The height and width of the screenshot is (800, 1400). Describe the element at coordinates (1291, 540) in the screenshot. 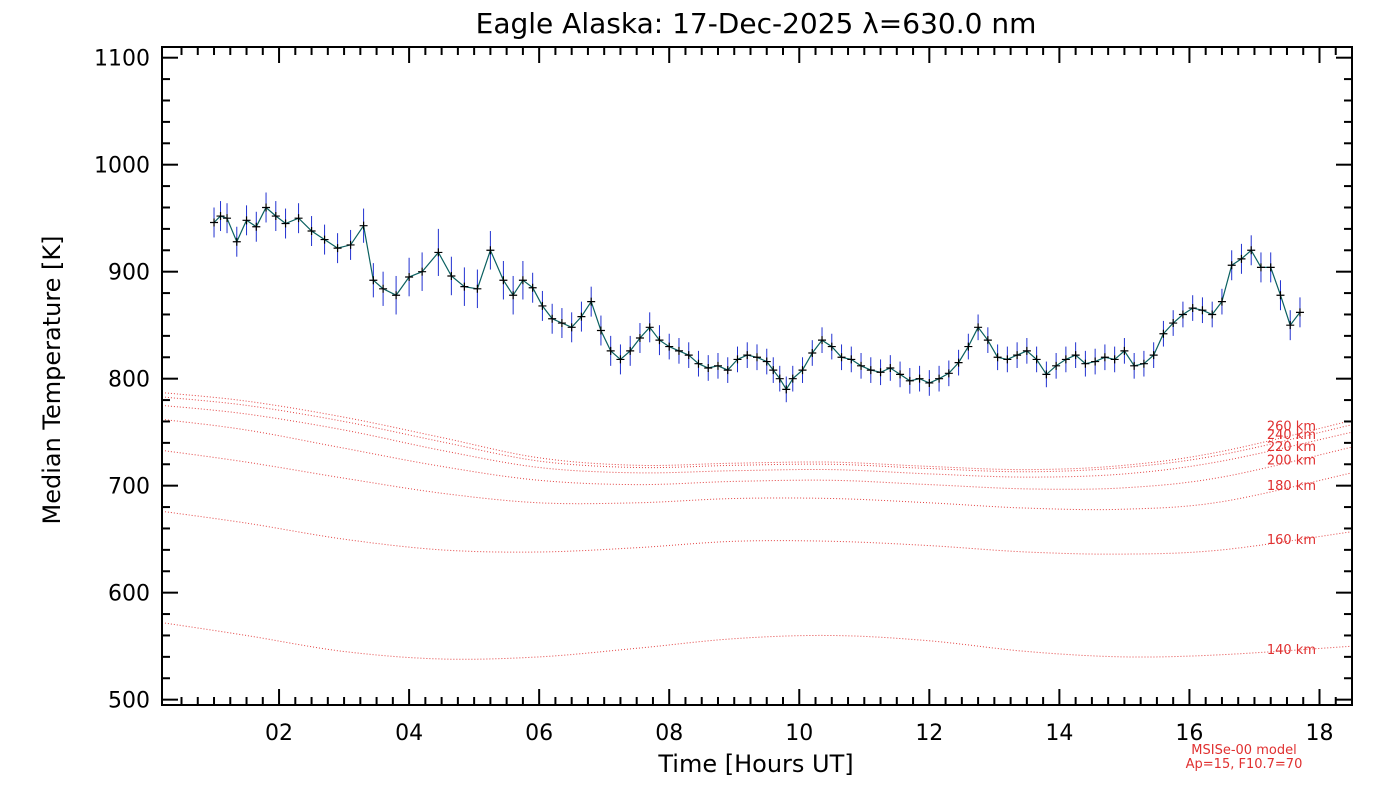

I see `model-label-160km: 160 km` at that location.